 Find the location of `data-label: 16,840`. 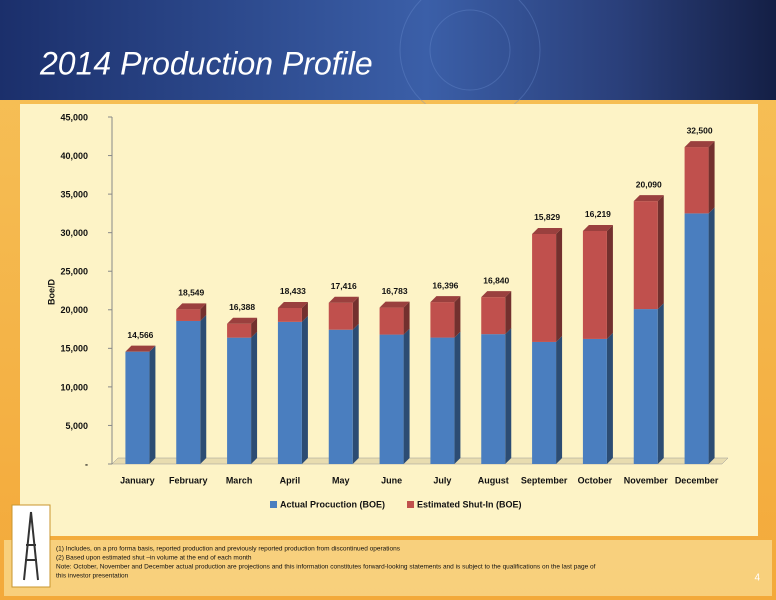

data-label: 16,840 is located at coordinates (496, 280).